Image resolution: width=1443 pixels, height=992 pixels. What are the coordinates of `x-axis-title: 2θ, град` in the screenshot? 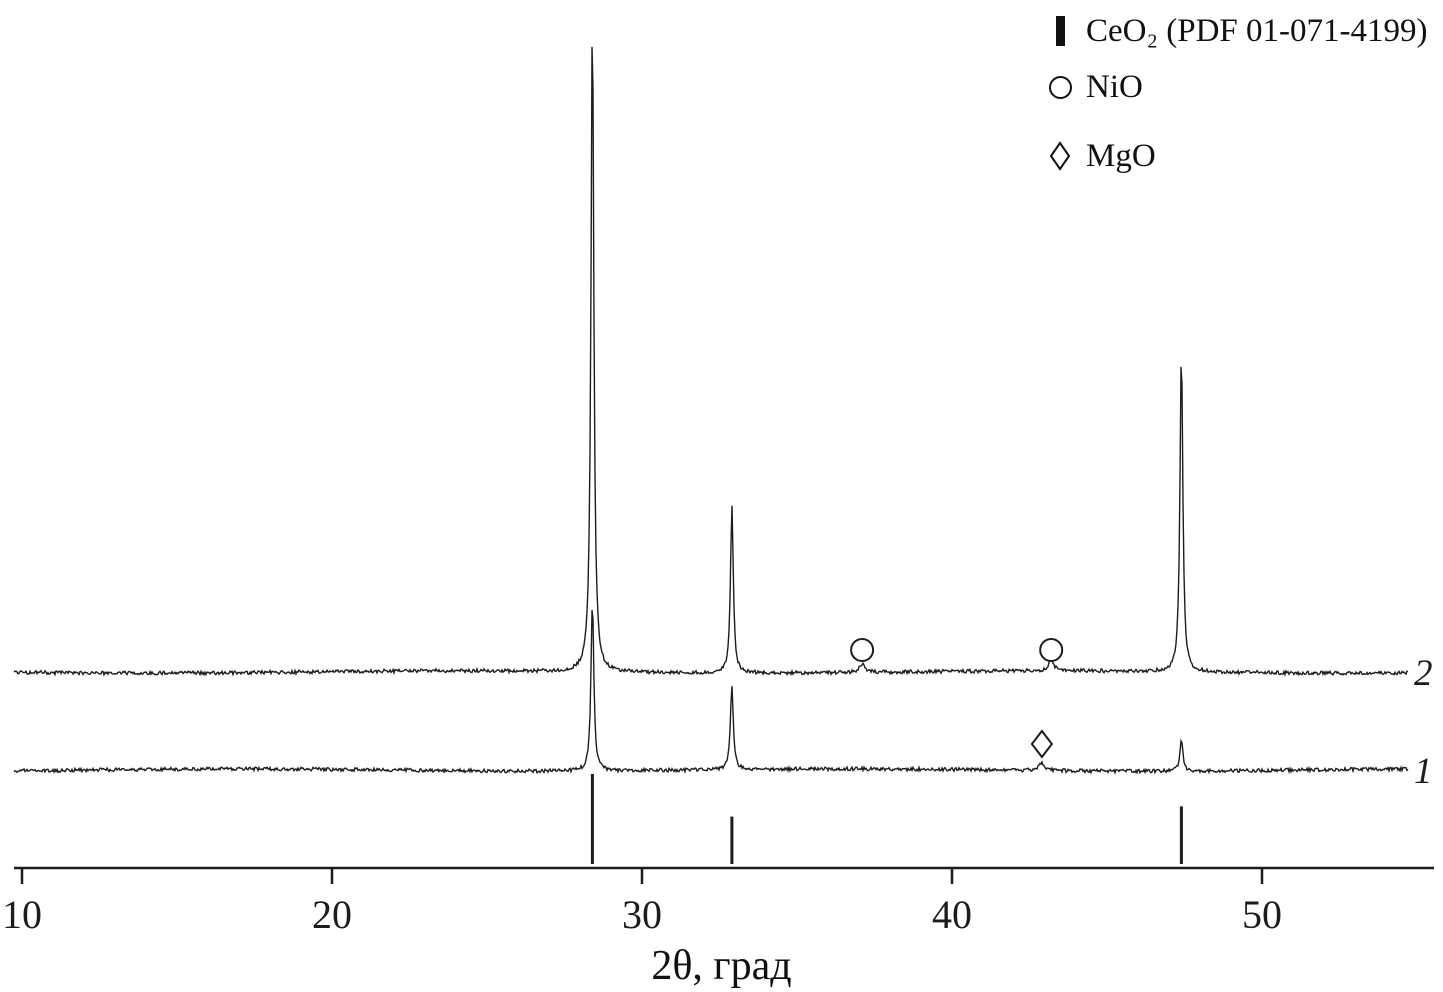 It's located at (721, 966).